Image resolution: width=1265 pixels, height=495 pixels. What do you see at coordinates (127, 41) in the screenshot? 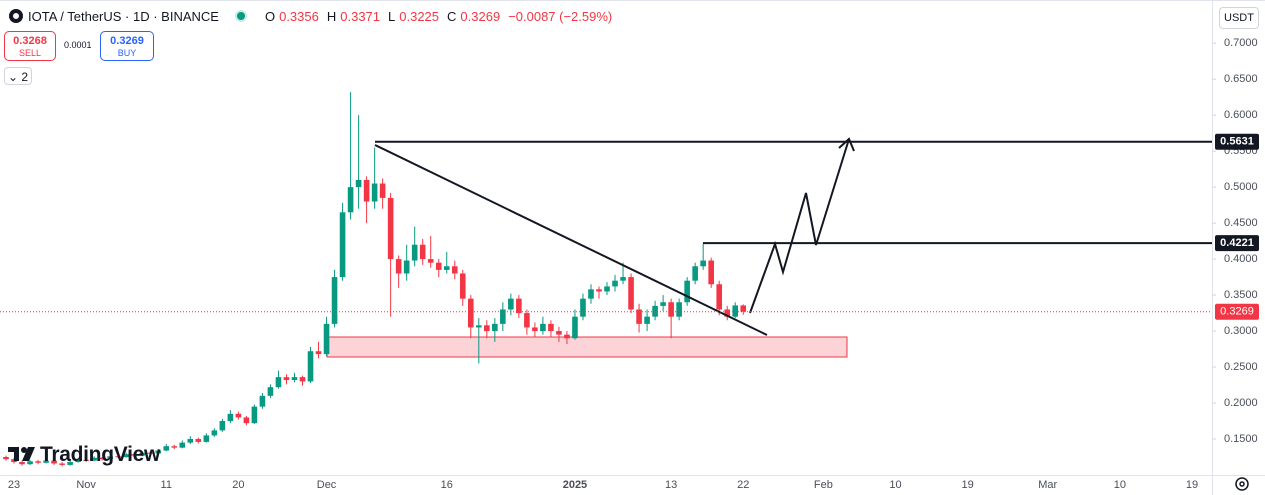
I see `buy-price: 0.3269` at bounding box center [127, 41].